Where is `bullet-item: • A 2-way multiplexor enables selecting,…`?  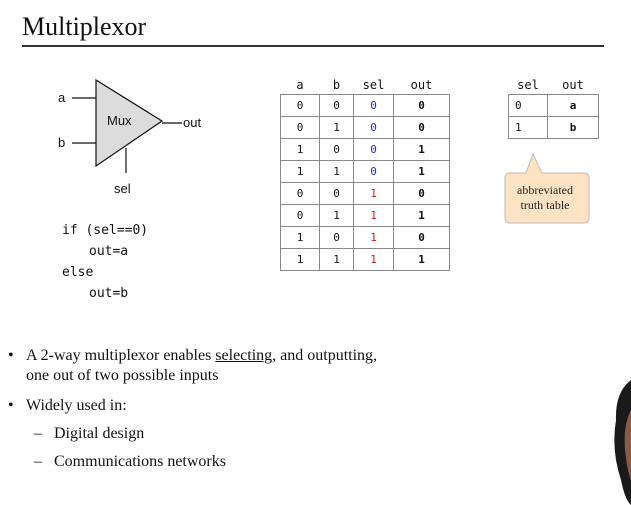
bullet-item: • A 2-way multiplexor enables selecting,… is located at coordinates (190, 366).